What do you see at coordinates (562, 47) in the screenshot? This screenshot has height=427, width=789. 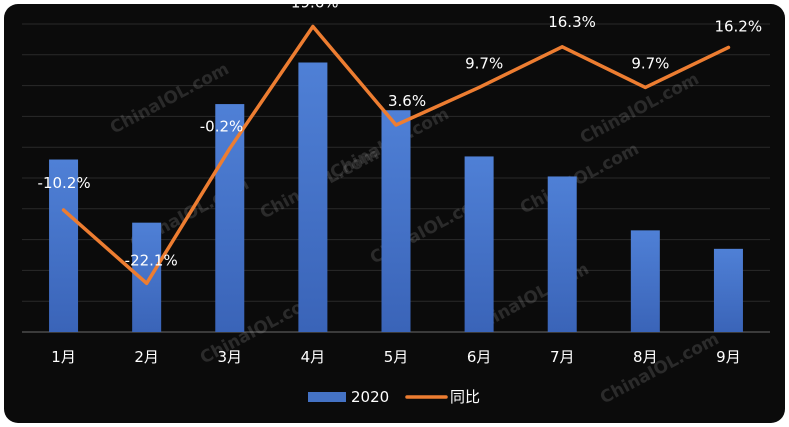 I see `line-point-7月` at bounding box center [562, 47].